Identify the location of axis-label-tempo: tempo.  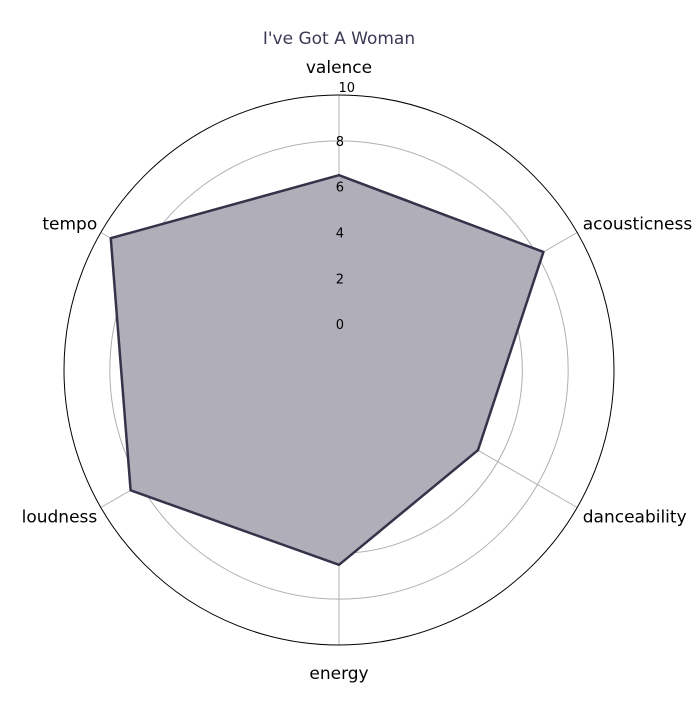
(69, 225).